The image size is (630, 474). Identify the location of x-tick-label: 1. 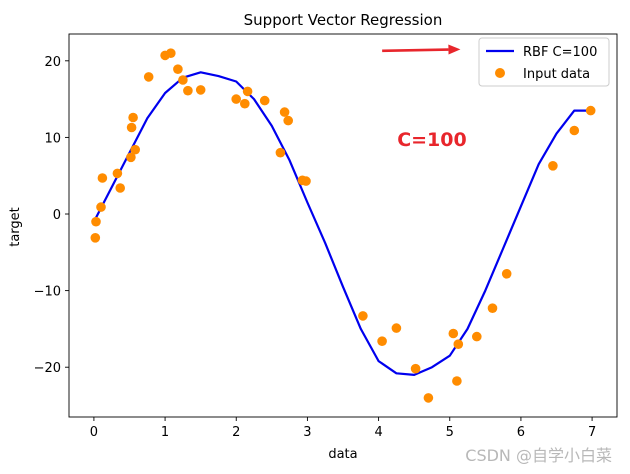
(165, 432).